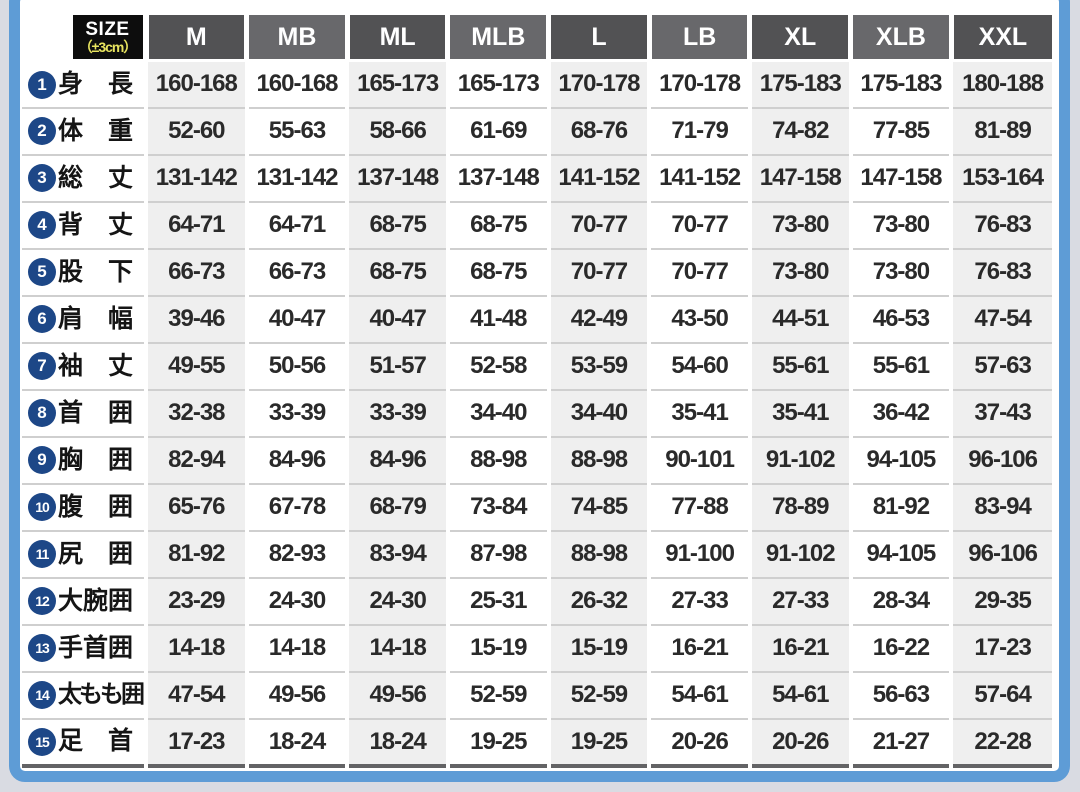  What do you see at coordinates (96, 647) in the screenshot?
I see `row-label: 手首囲` at bounding box center [96, 647].